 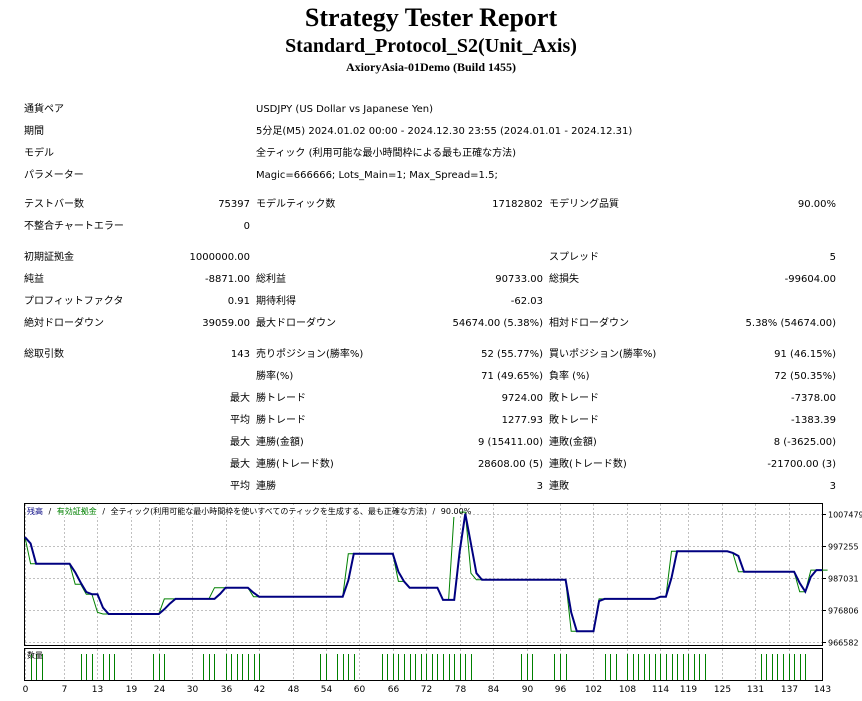 I want to click on largest-win-value: 9724.00, so click(x=522, y=398).